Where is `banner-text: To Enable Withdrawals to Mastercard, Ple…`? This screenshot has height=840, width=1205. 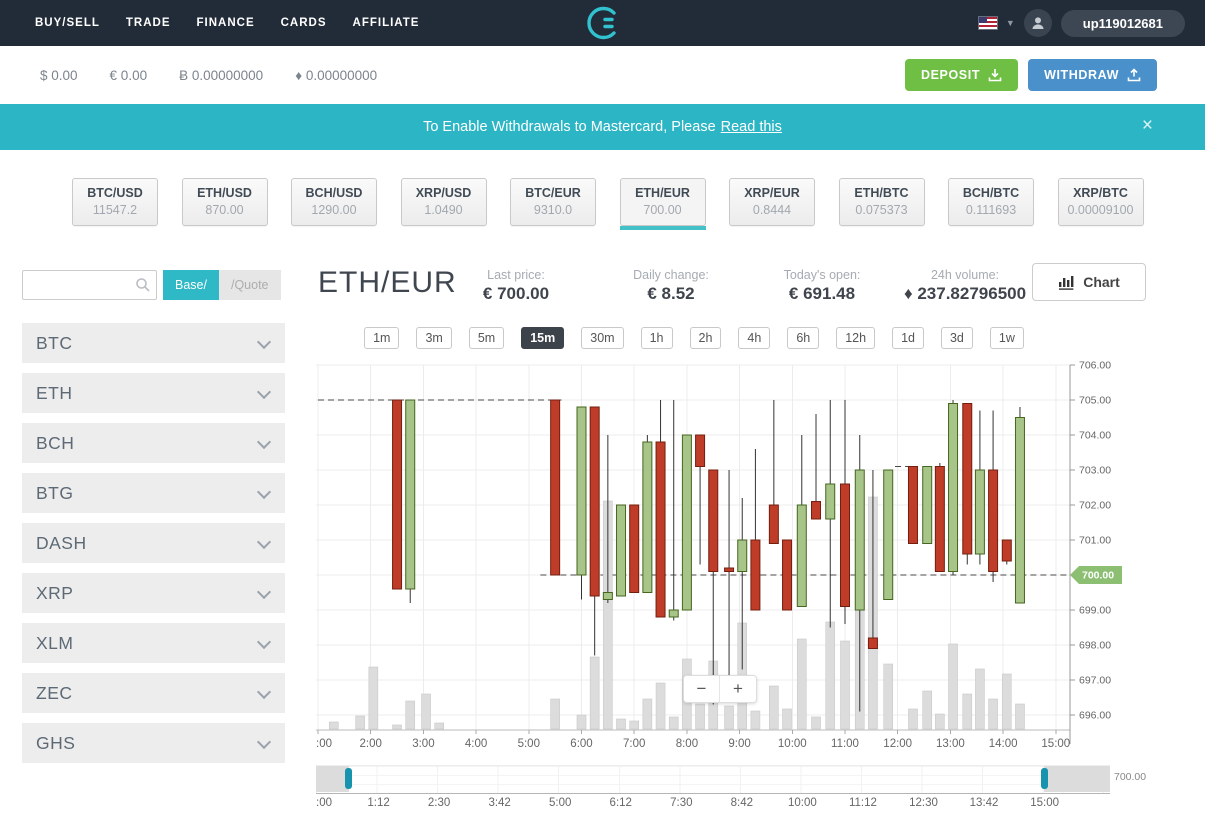 banner-text: To Enable Withdrawals to Mastercard, Ple… is located at coordinates (602, 127).